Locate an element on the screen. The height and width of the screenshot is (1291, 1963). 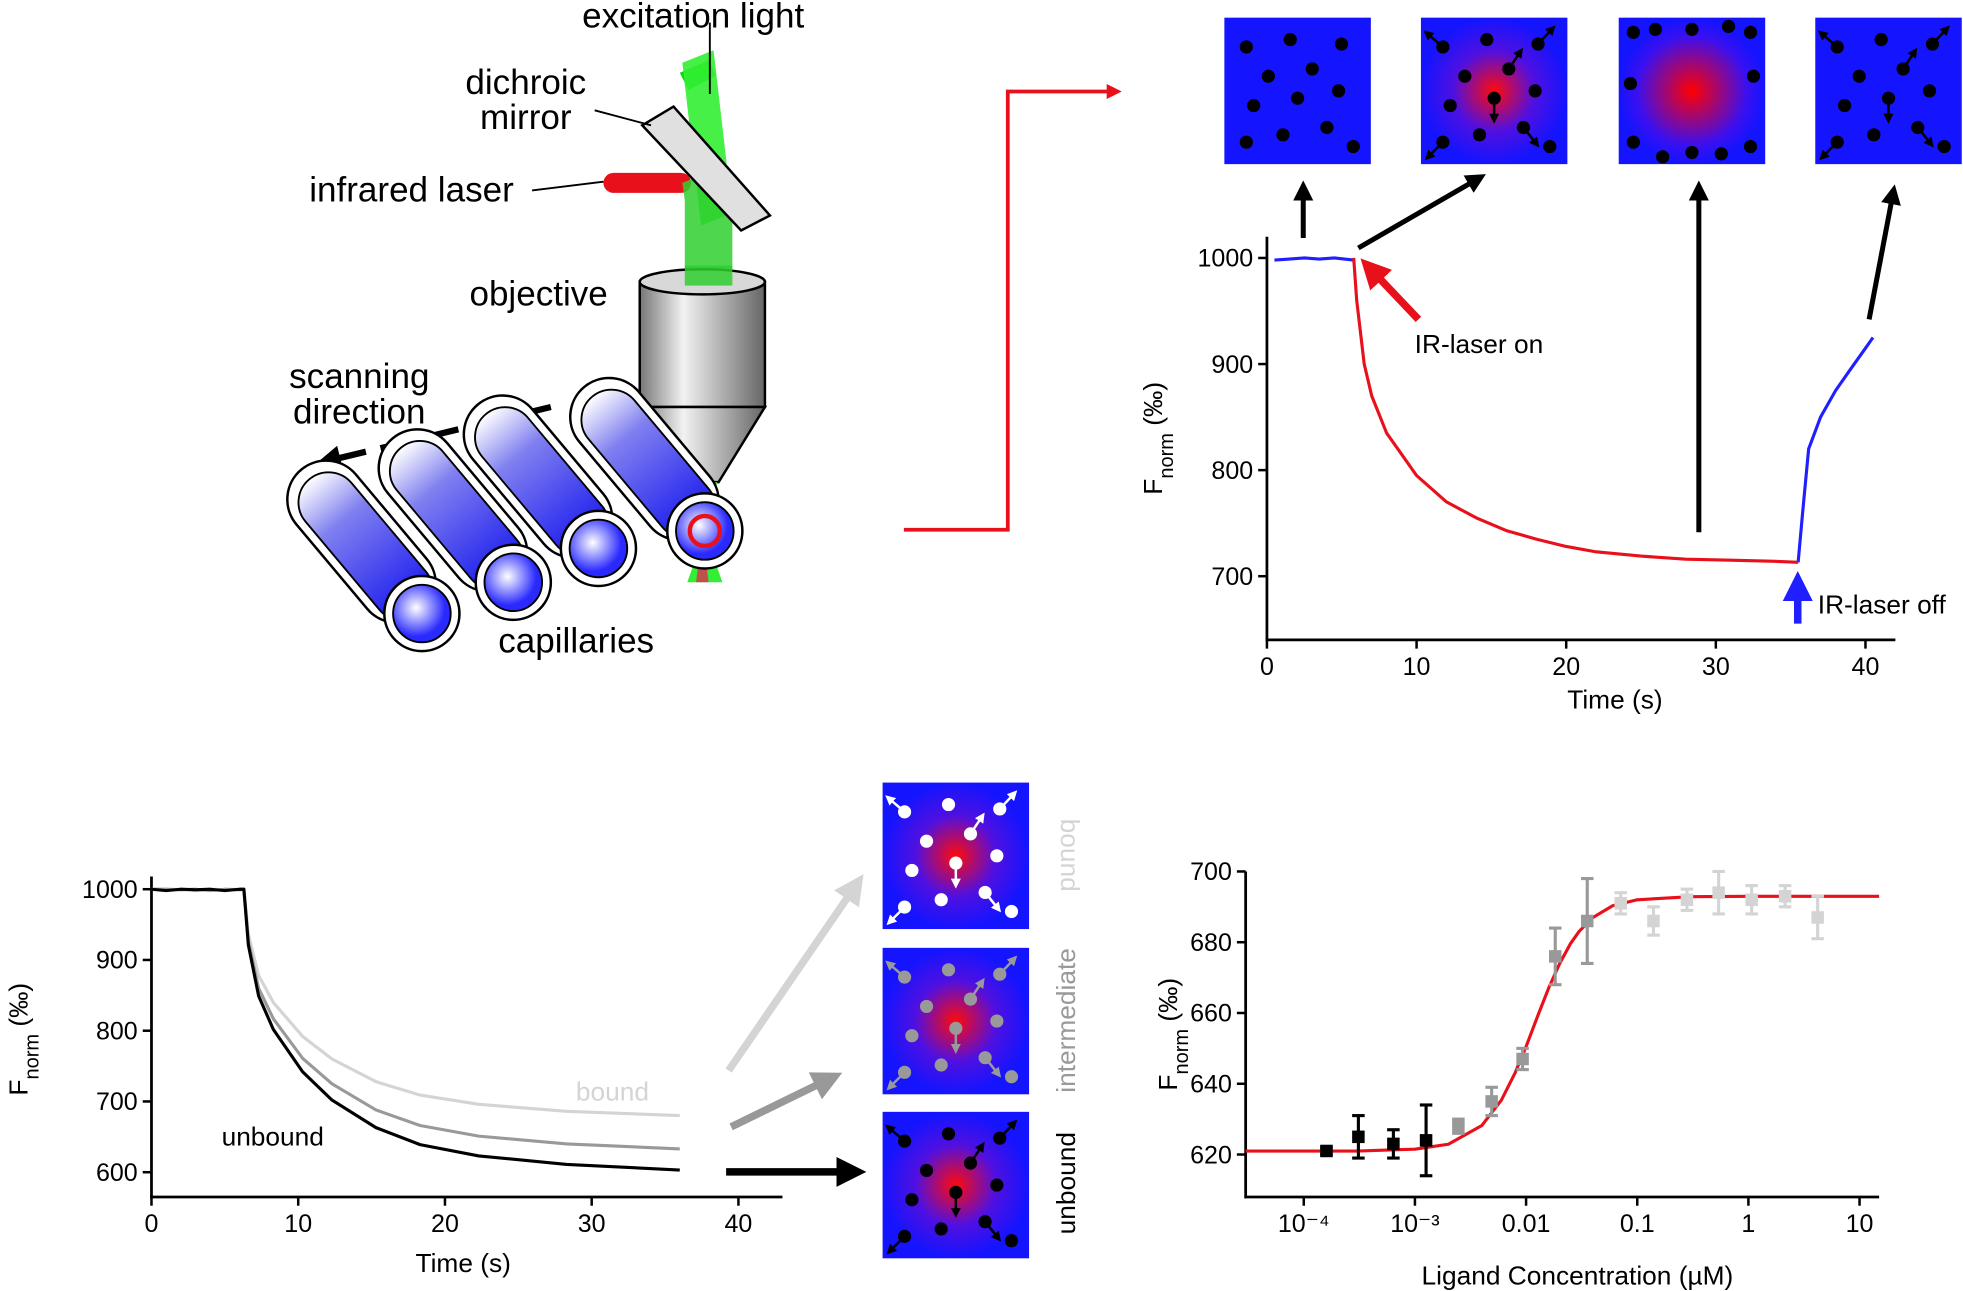
panel-label: unbound is located at coordinates (1066, 1183).